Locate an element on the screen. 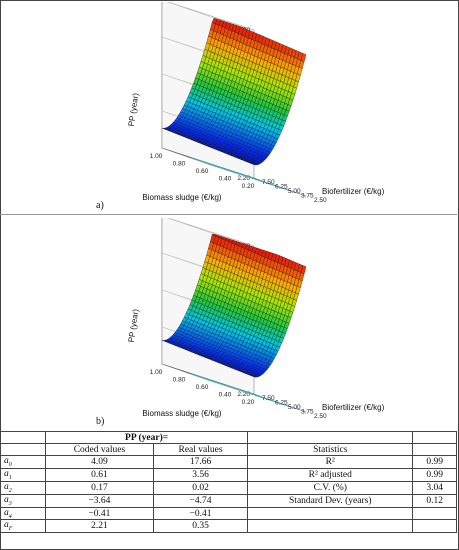 This screenshot has width=459, height=550. figure-divider is located at coordinates (228, 214).